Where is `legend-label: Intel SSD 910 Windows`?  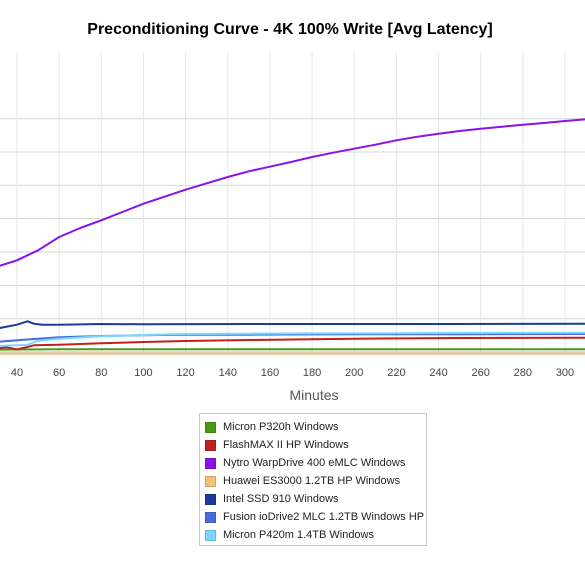
legend-label: Intel SSD 910 Windows is located at coordinates (281, 499).